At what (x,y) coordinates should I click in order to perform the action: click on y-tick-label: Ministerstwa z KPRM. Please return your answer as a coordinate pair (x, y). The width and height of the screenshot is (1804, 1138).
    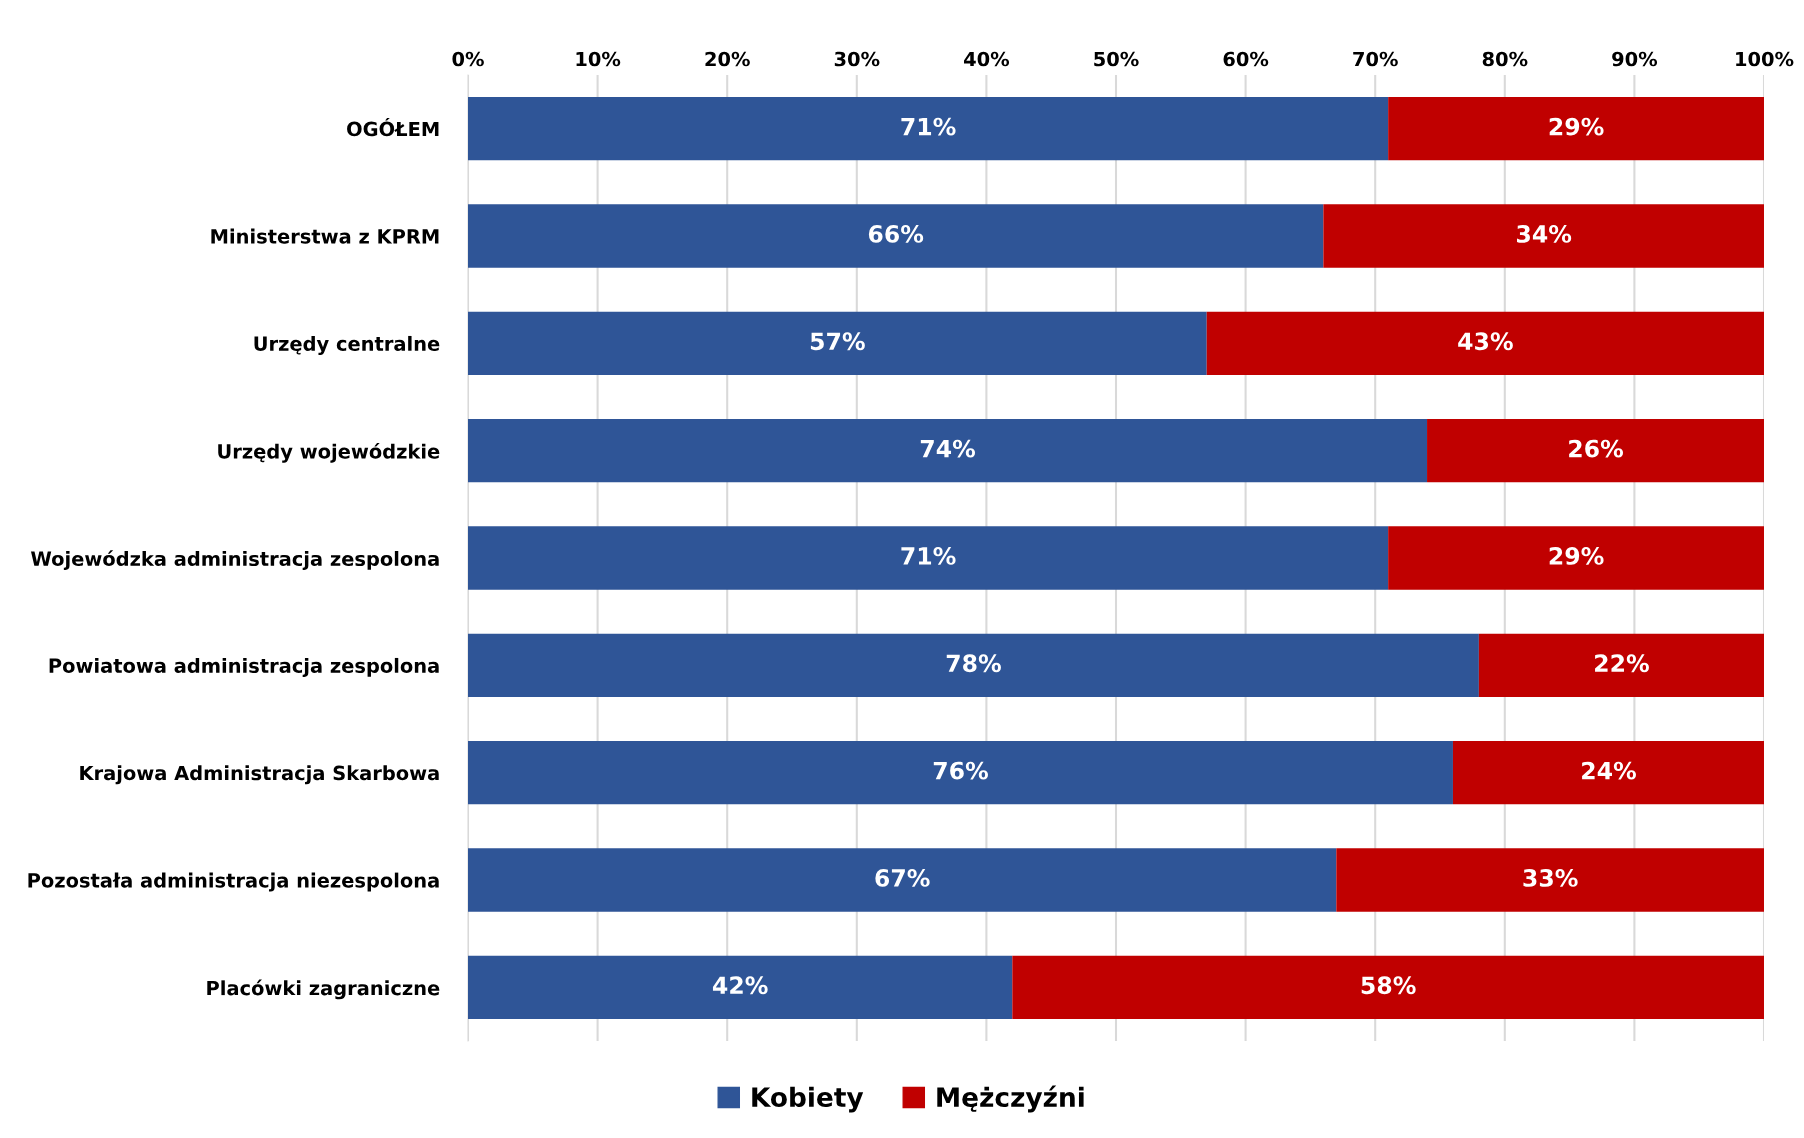
    Looking at the image, I should click on (325, 236).